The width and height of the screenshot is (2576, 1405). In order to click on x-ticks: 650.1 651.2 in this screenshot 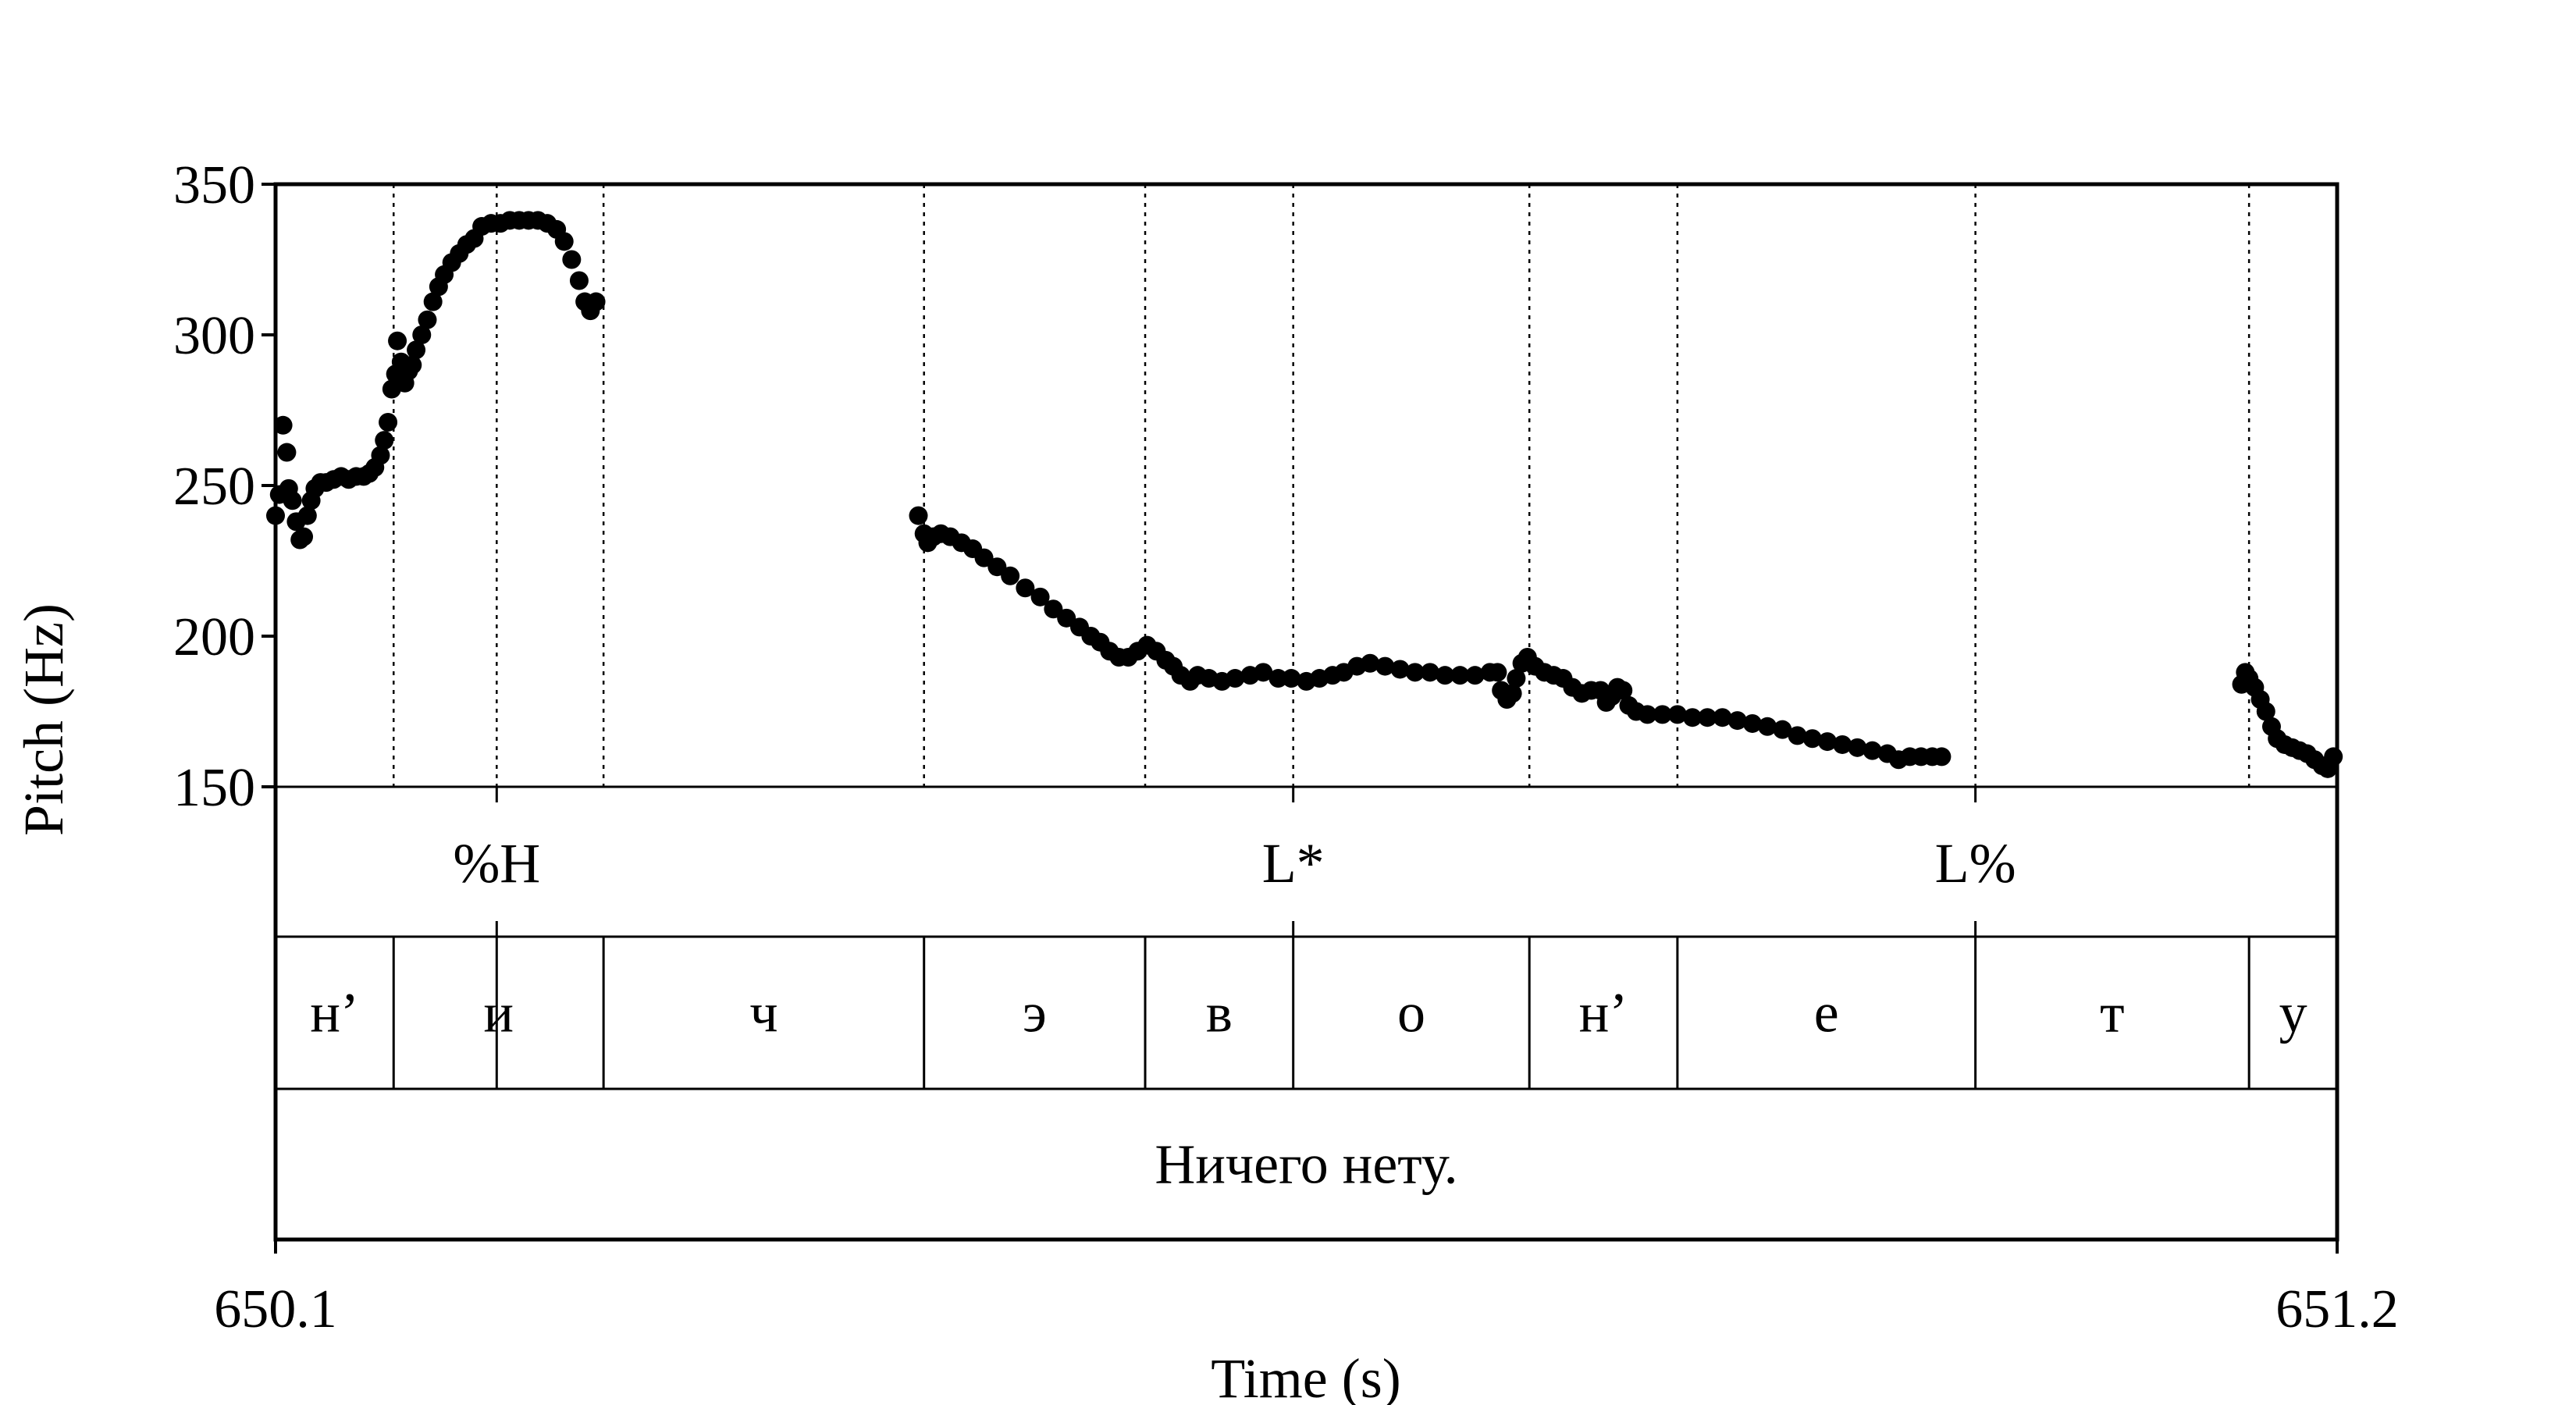, I will do `click(1306, 1290)`.